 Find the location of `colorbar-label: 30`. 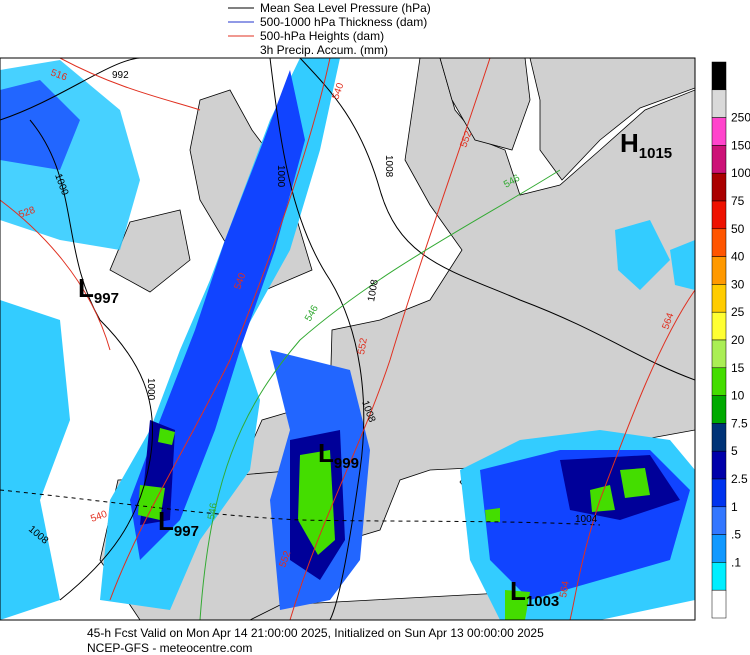

colorbar-label: 30 is located at coordinates (738, 284).